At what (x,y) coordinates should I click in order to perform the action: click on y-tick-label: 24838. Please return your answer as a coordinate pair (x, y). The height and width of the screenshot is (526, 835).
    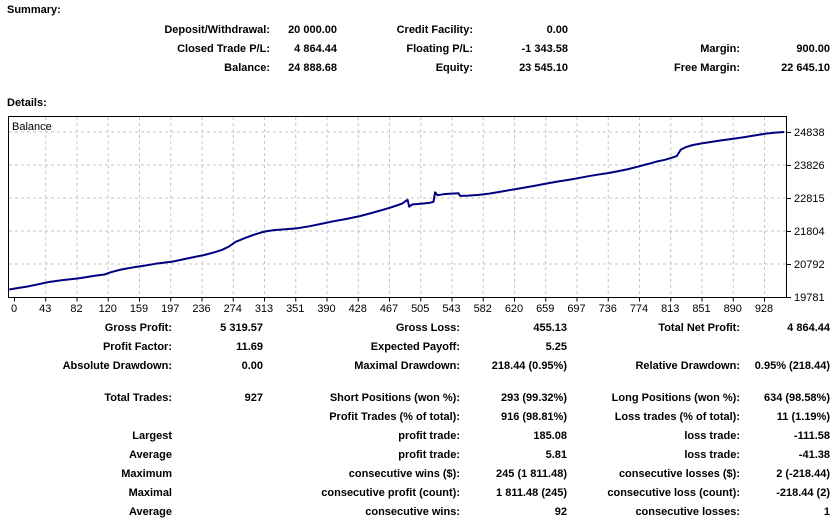
    Looking at the image, I should click on (809, 133).